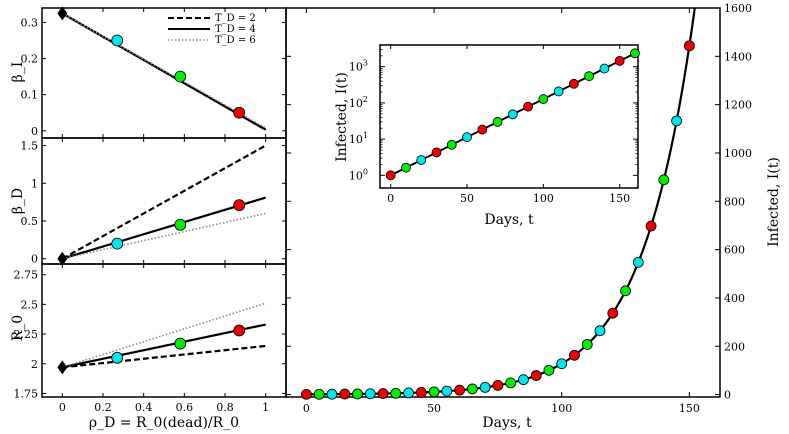 Image resolution: width=789 pixels, height=434 pixels. Describe the element at coordinates (738, 105) in the screenshot. I see `y-tick-label: 1200` at that location.